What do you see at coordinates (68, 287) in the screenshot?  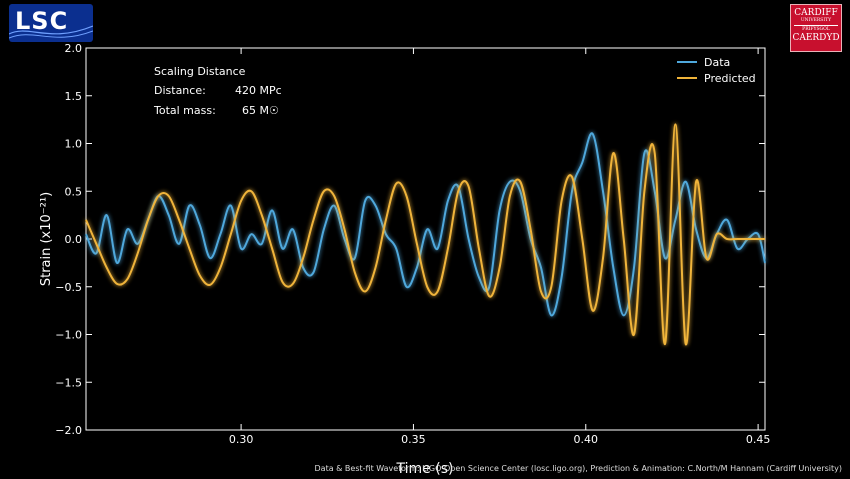 I see `y-tick-label: −0.5` at bounding box center [68, 287].